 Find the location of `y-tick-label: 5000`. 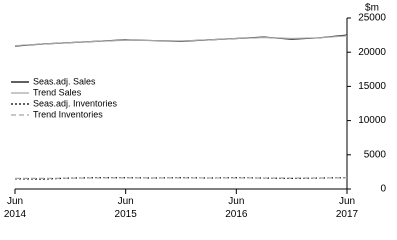

y-tick-label: 5000 is located at coordinates (375, 154).